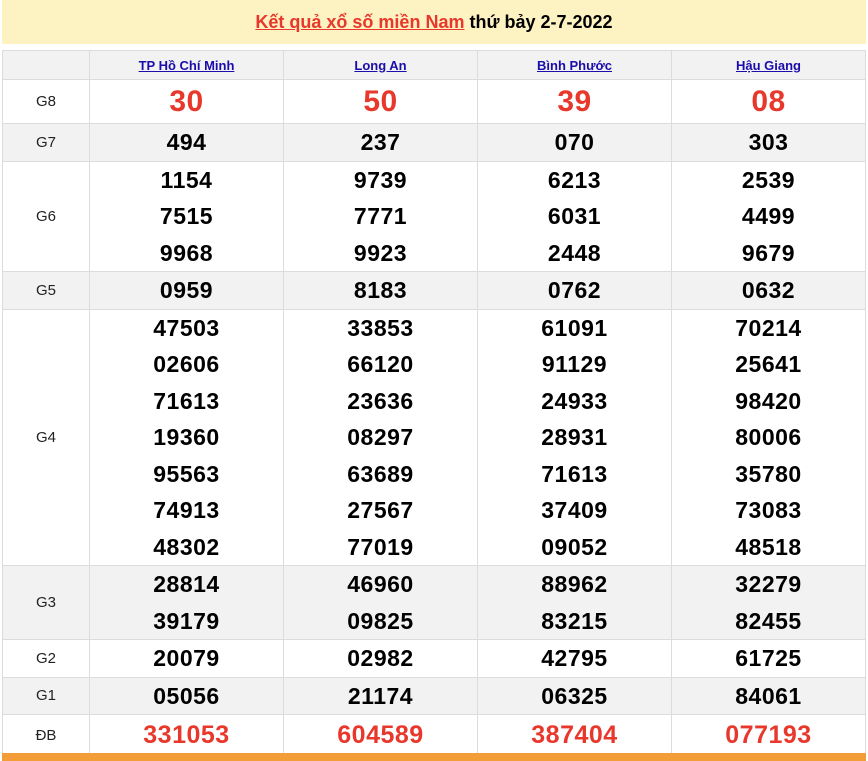  I want to click on result-number: 387404, so click(574, 735).